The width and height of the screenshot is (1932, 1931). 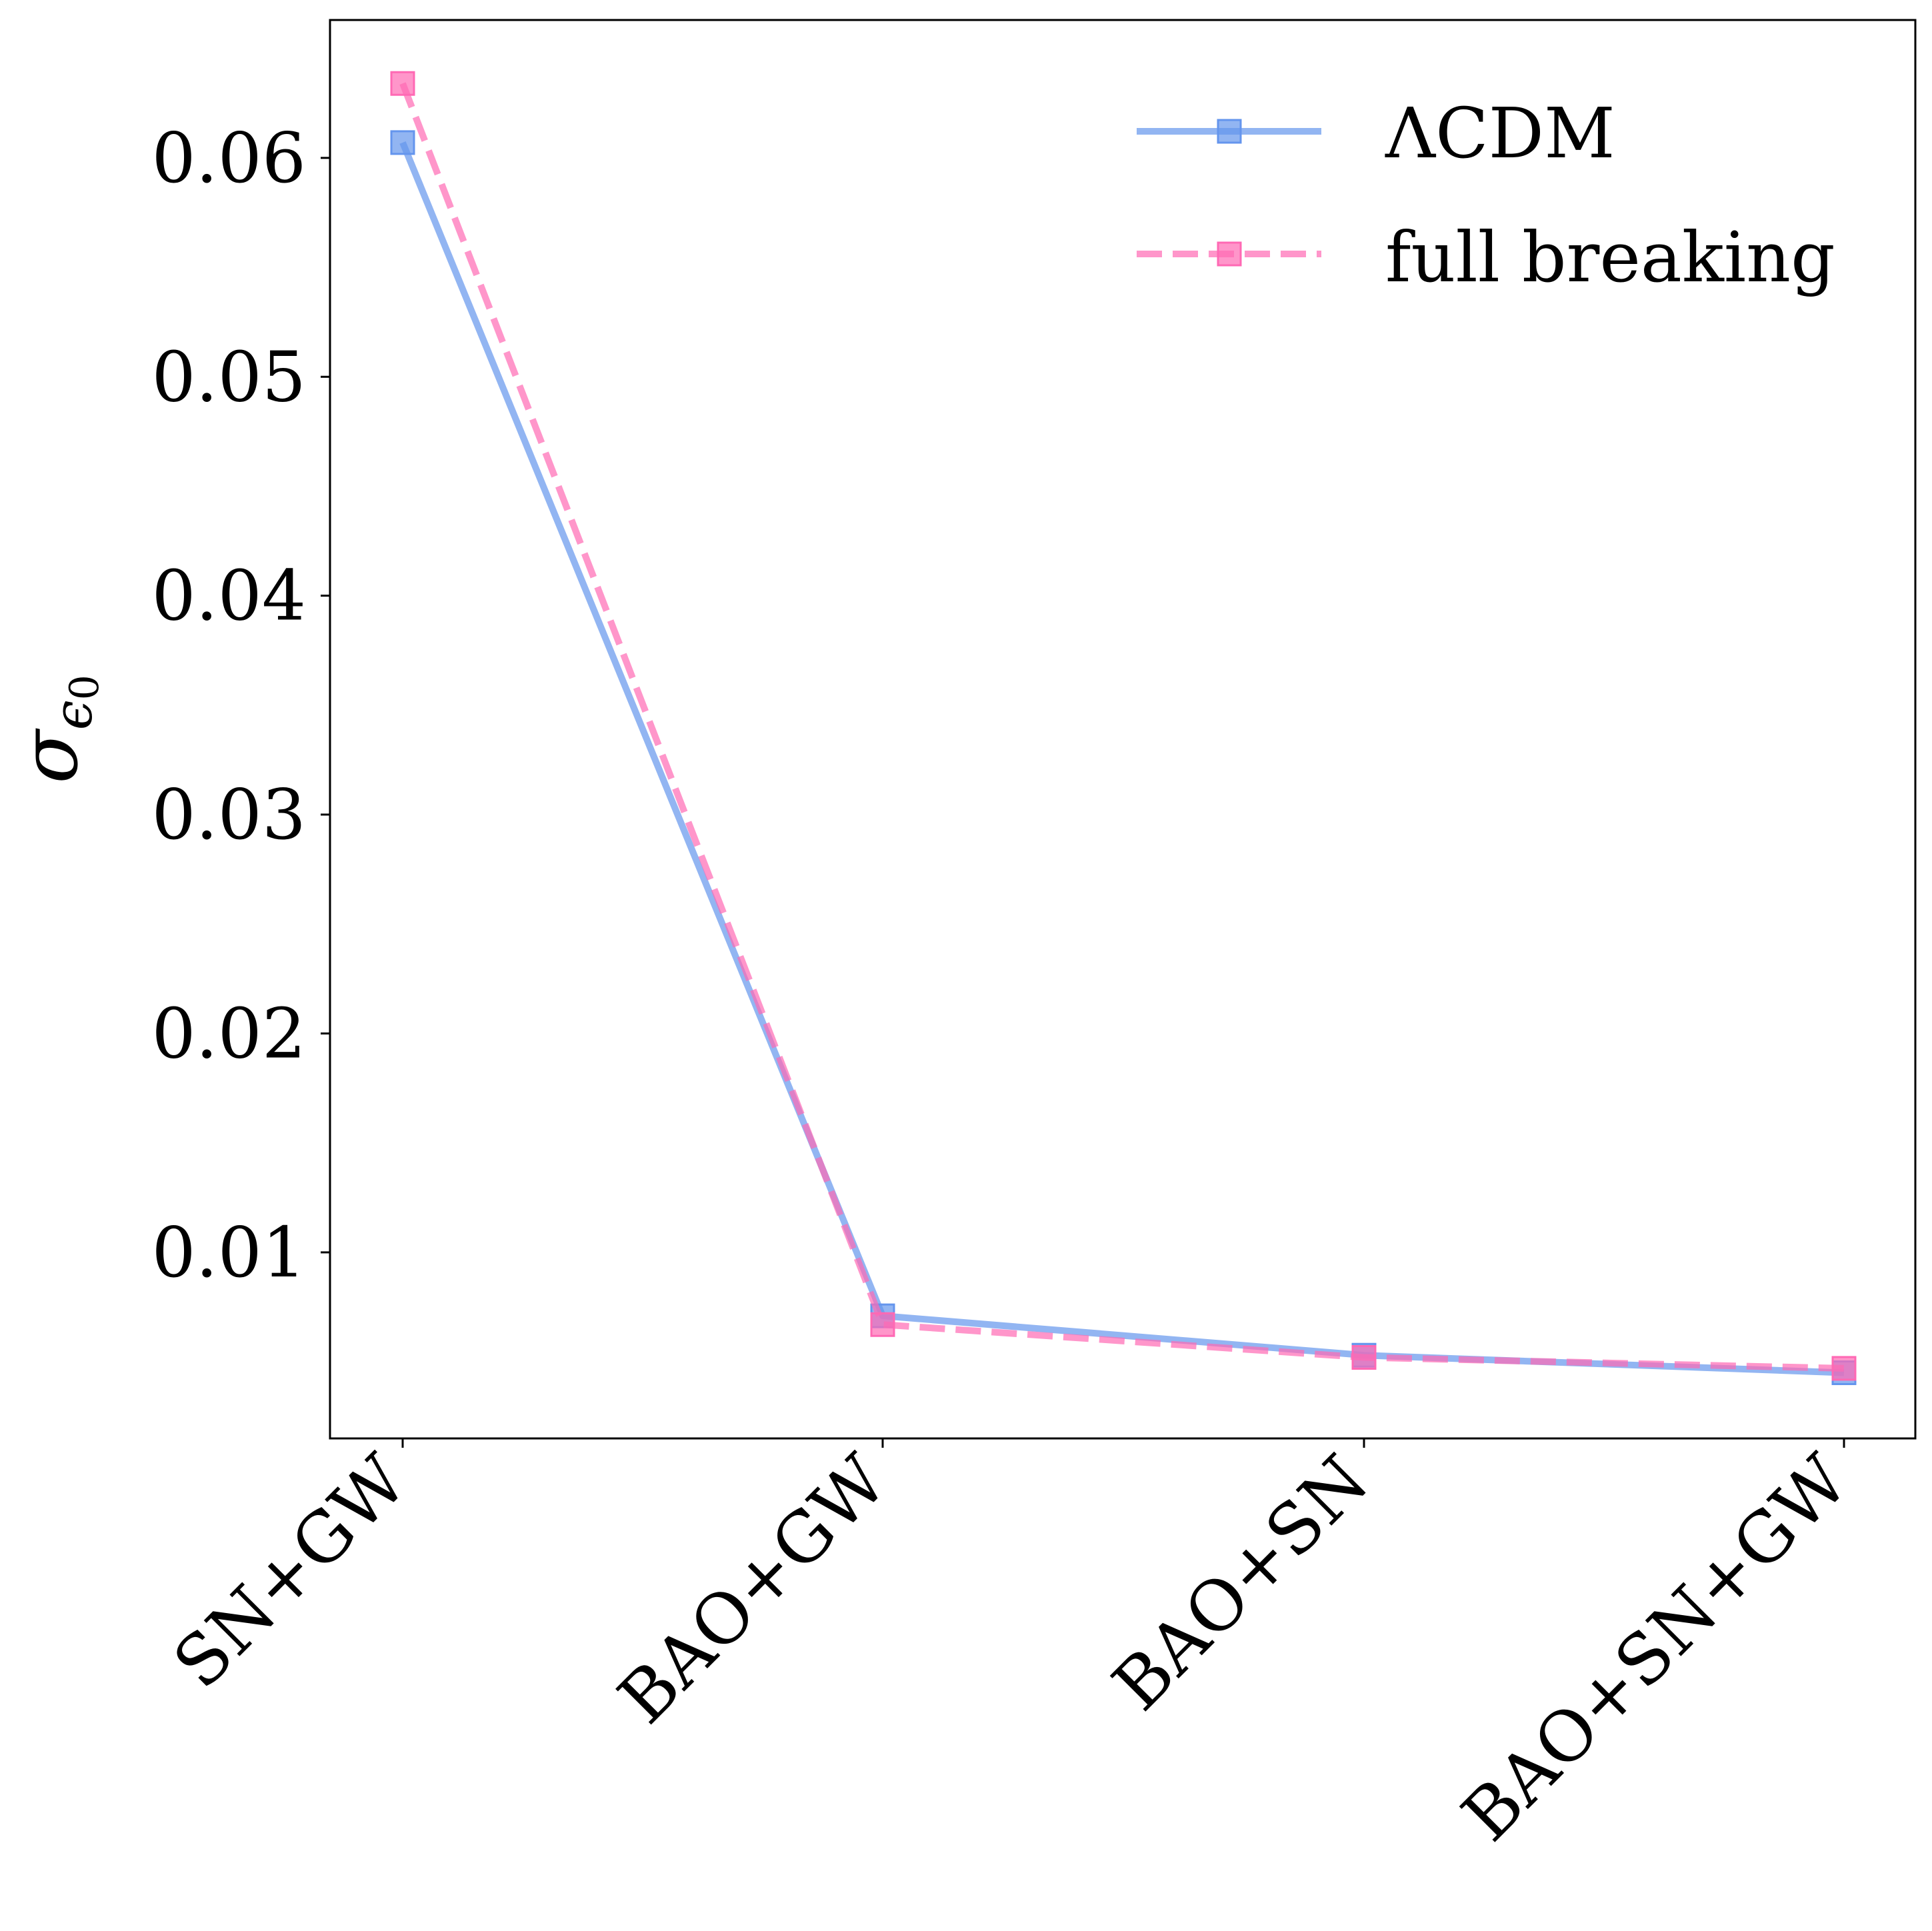 What do you see at coordinates (228, 1033) in the screenshot?
I see `y-tick-label: 0.02` at bounding box center [228, 1033].